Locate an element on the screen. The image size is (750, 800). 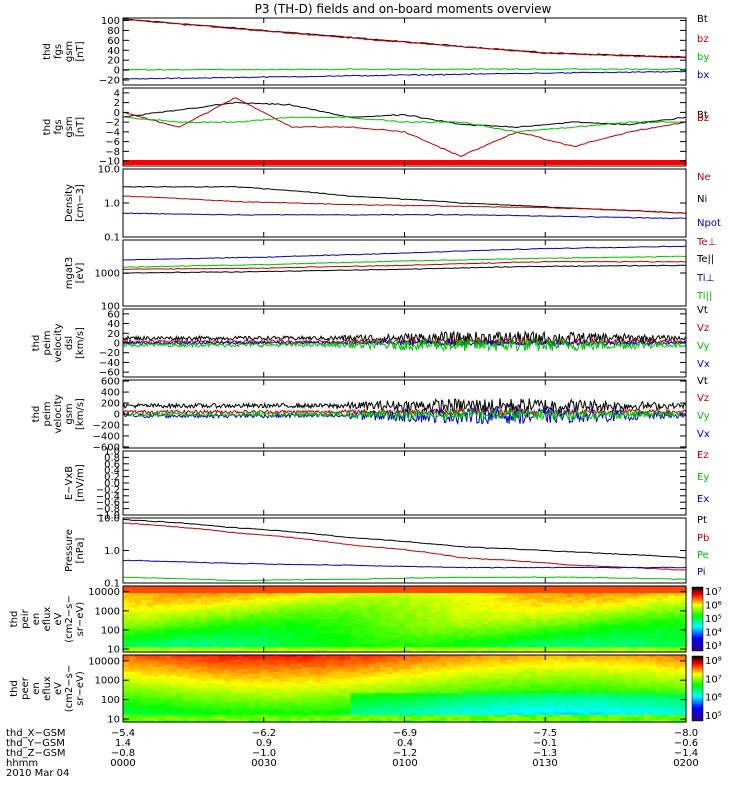
series-line-bz is located at coordinates (404, 38).